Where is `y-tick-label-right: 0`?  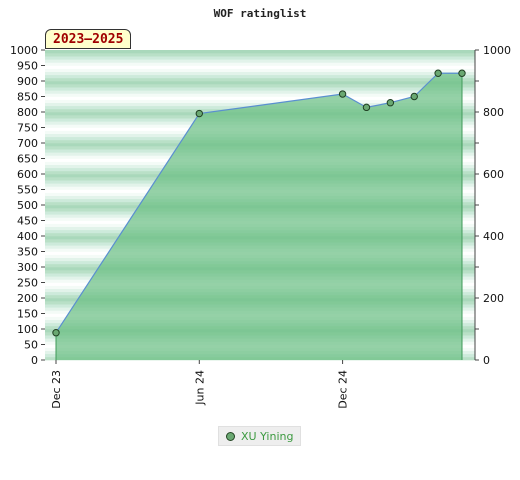
y-tick-label-right: 0 is located at coordinates (486, 360).